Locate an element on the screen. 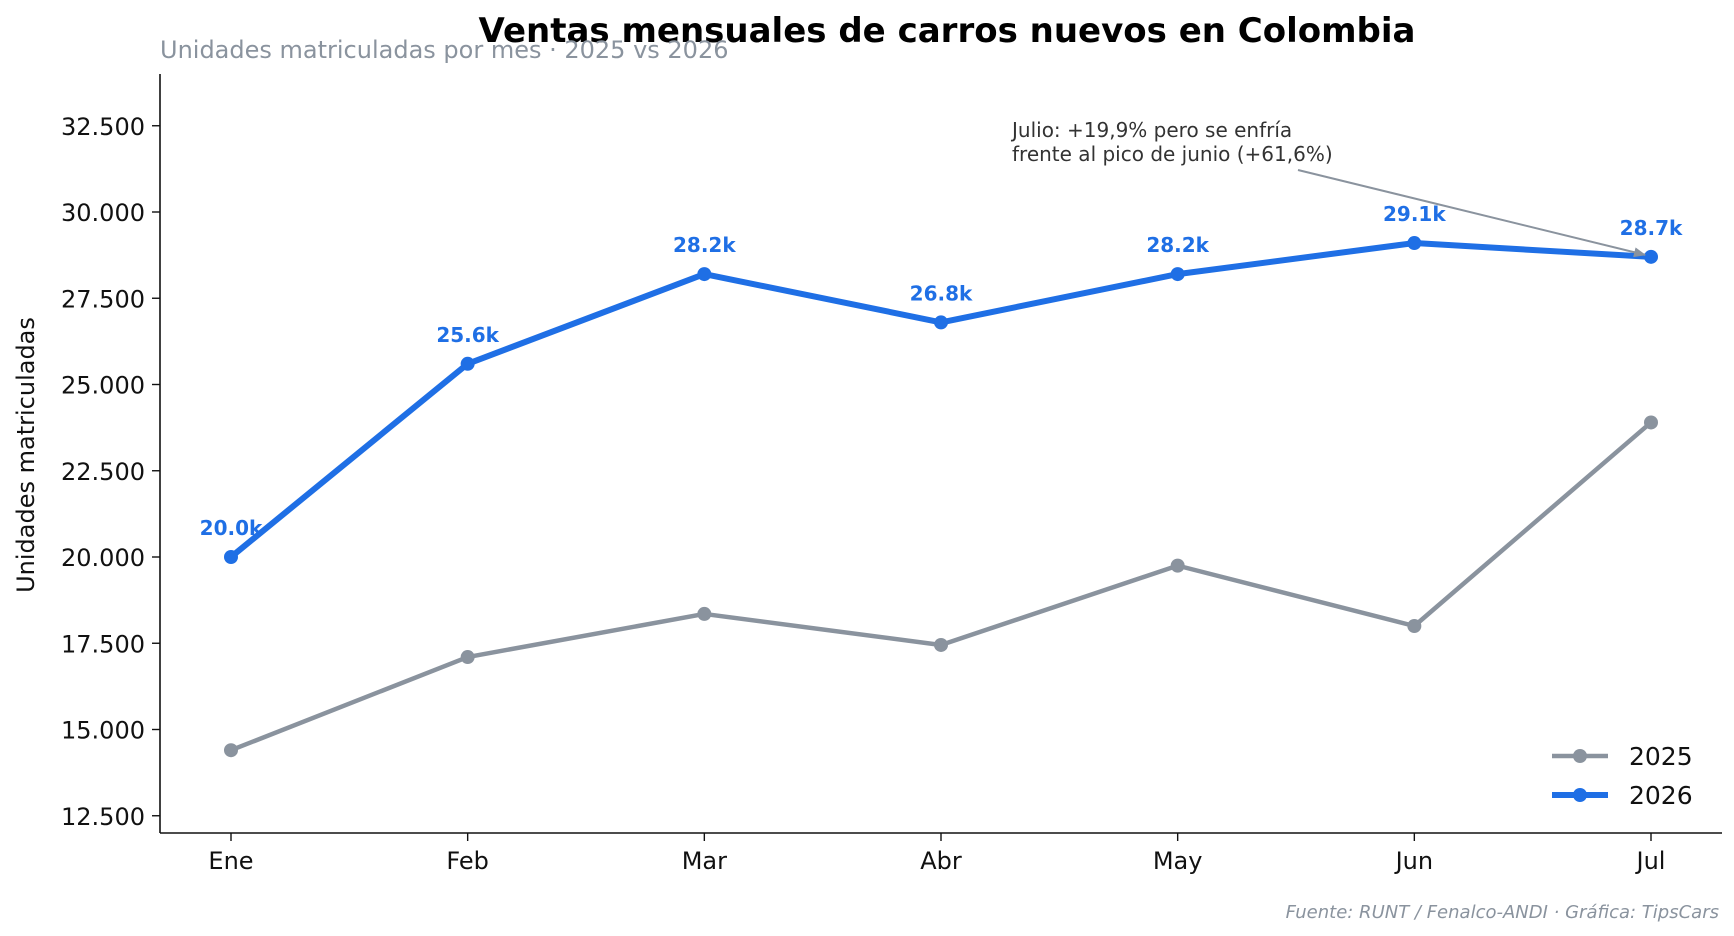 This screenshot has width=1734, height=936. legend-label-2026: 2026 is located at coordinates (1661, 795).